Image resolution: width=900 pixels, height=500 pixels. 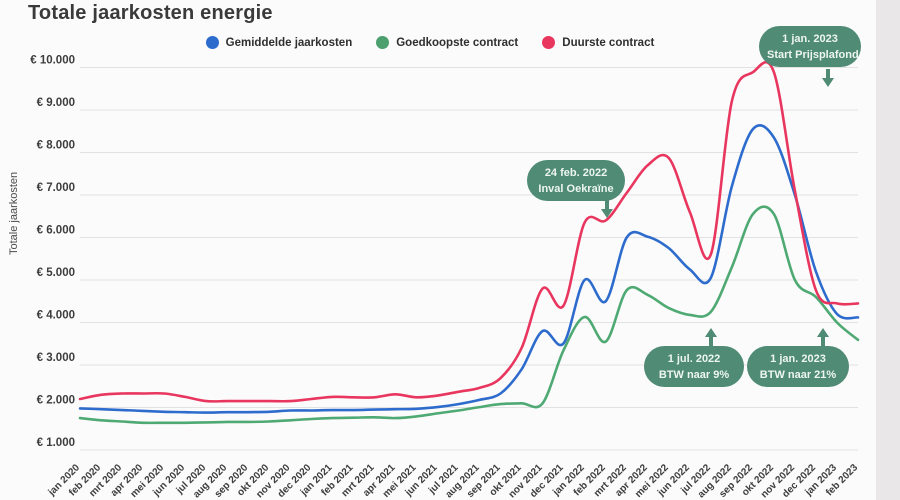 What do you see at coordinates (52, 61) in the screenshot?
I see `y-tick-label: € 10.000` at bounding box center [52, 61].